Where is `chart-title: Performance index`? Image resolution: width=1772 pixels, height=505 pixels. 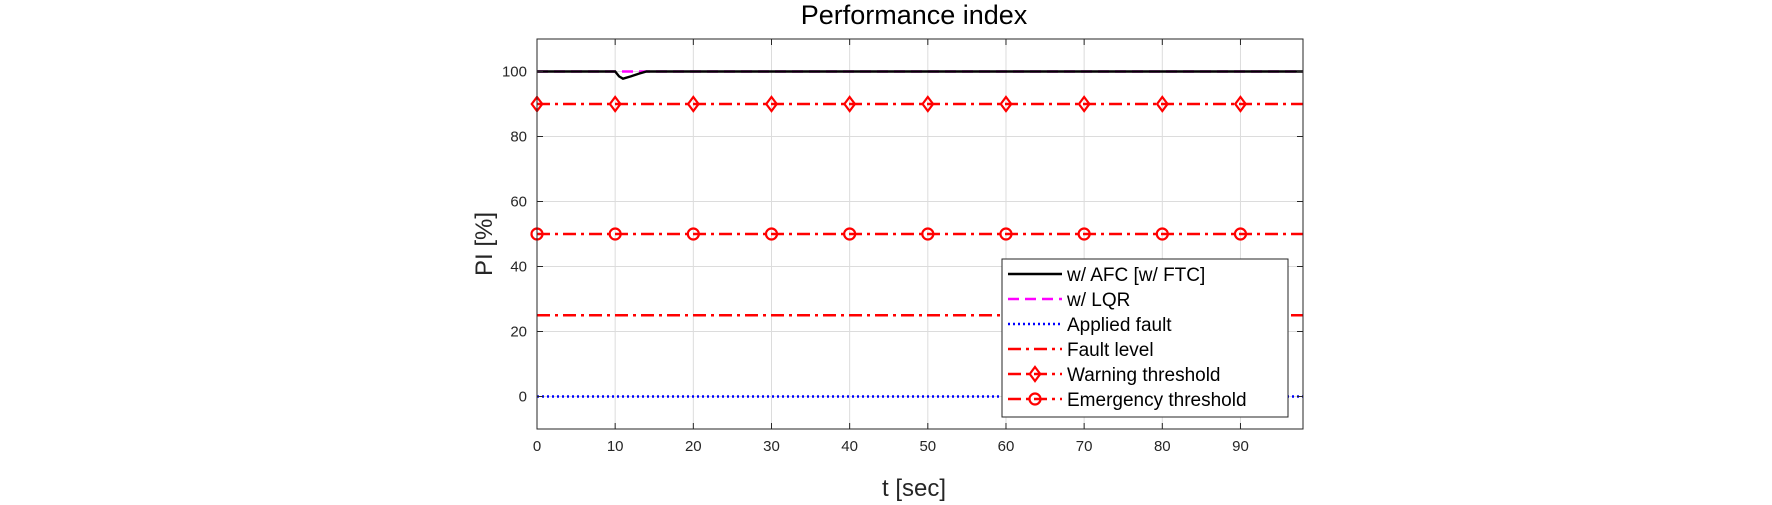 chart-title: Performance index is located at coordinates (914, 15).